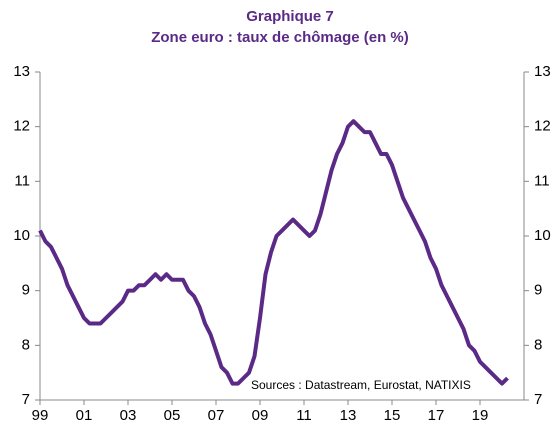 The height and width of the screenshot is (427, 555). I want to click on x-tick-label: 19, so click(480, 415).